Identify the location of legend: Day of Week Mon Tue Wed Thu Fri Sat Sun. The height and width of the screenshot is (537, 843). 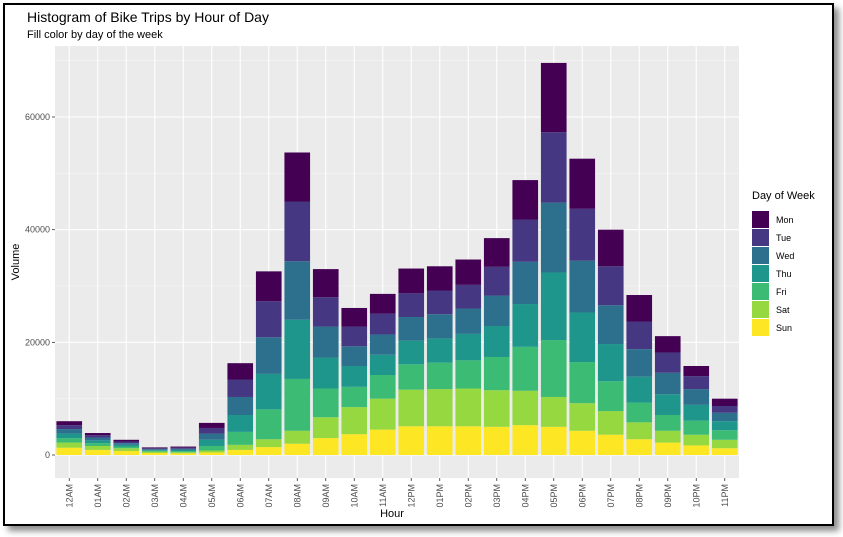
(783, 263).